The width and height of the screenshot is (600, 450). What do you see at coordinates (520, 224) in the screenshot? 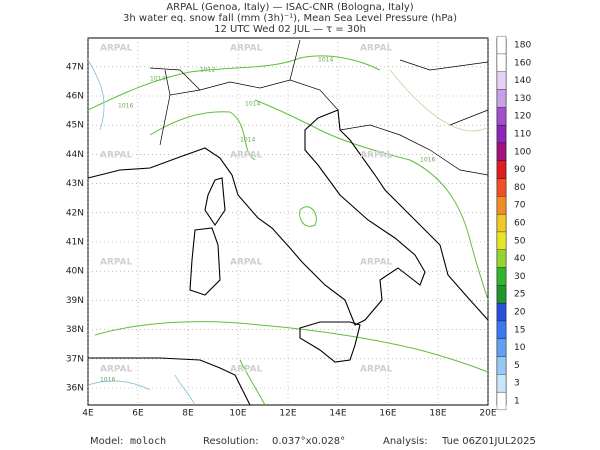
I see `colorbar-label: 60` at bounding box center [520, 224].